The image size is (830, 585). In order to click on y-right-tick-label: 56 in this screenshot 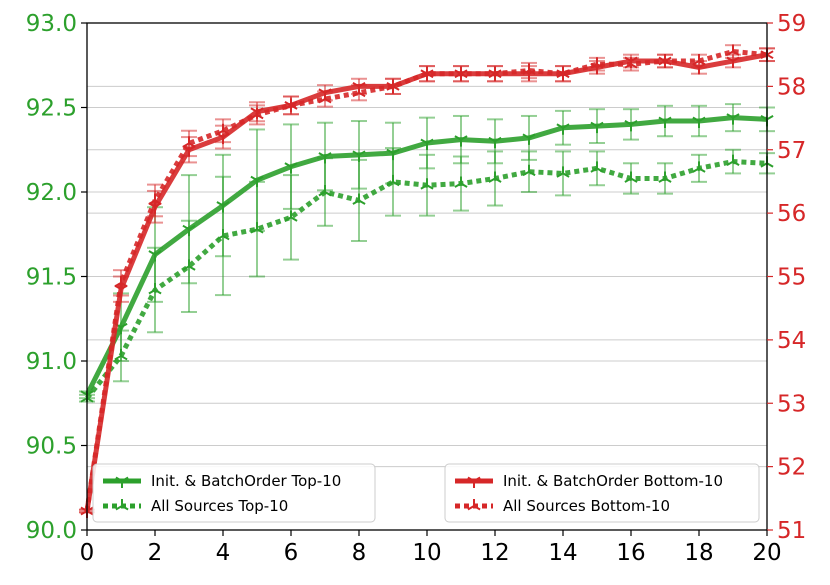, I will do `click(791, 214)`.